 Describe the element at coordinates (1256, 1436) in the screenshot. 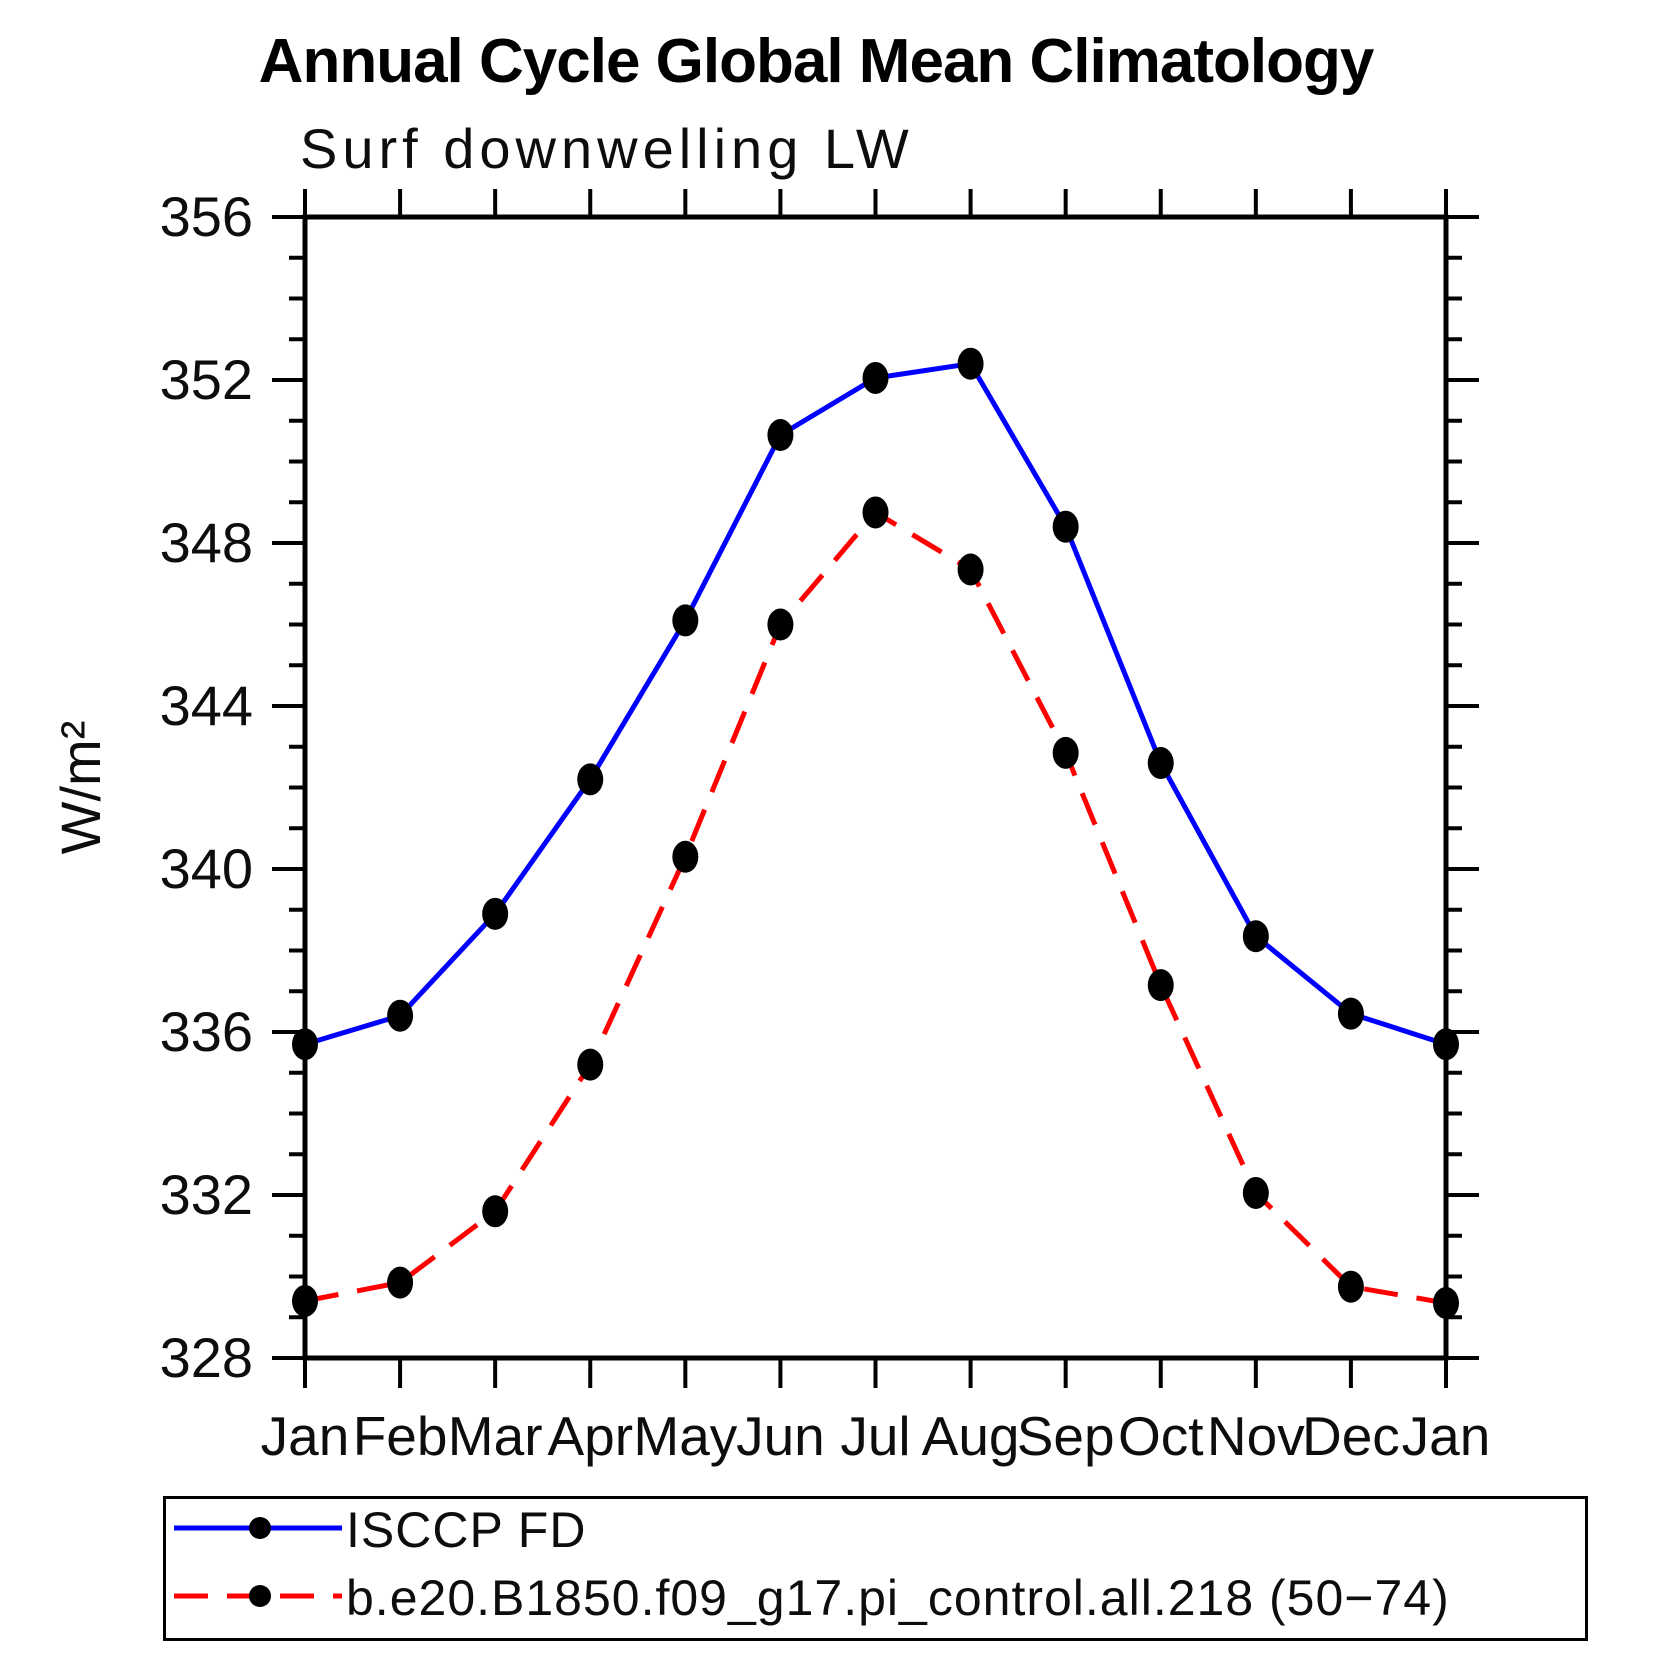

I see `x-tick-label: Nov` at that location.